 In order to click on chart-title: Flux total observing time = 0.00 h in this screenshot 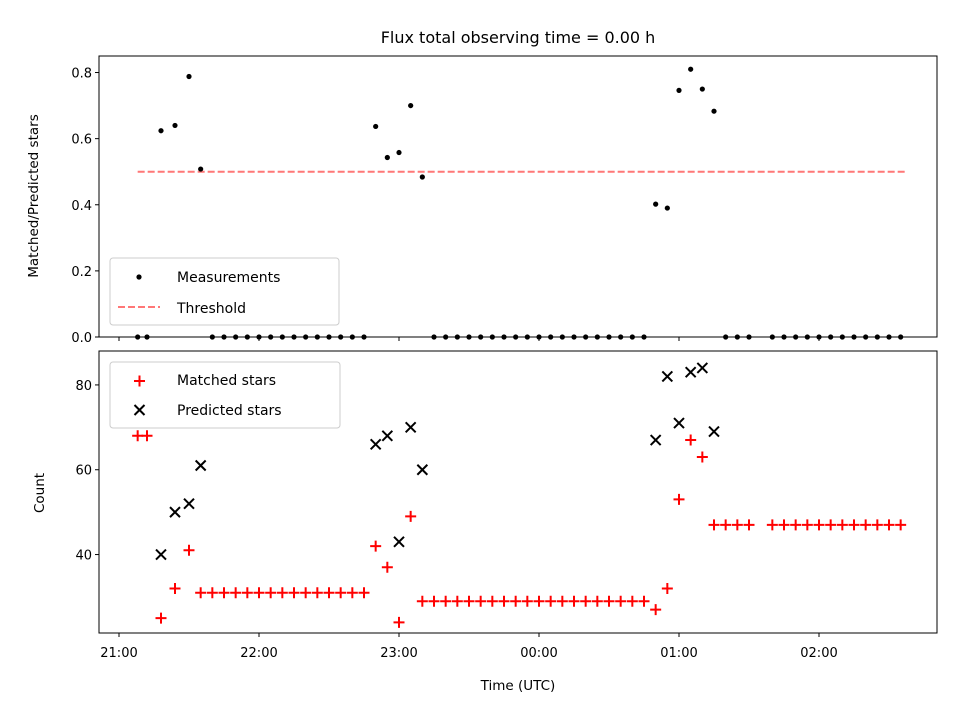, I will do `click(518, 37)`.